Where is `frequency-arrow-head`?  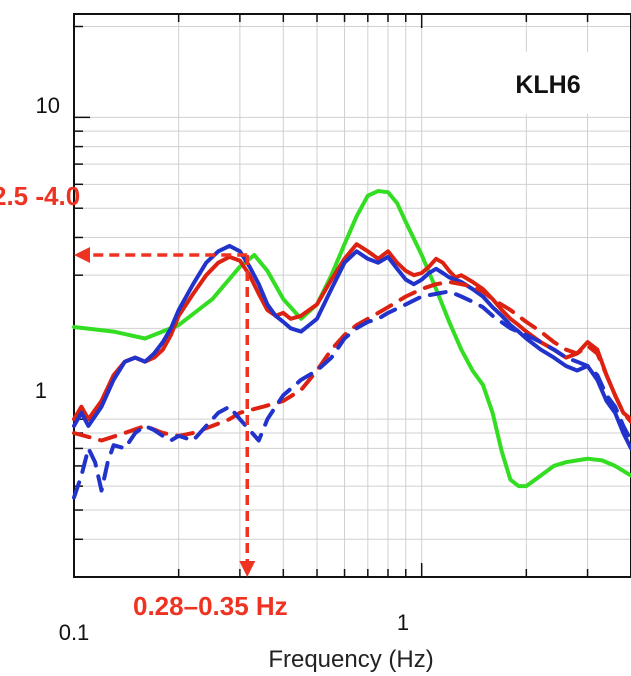 frequency-arrow-head is located at coordinates (247, 569).